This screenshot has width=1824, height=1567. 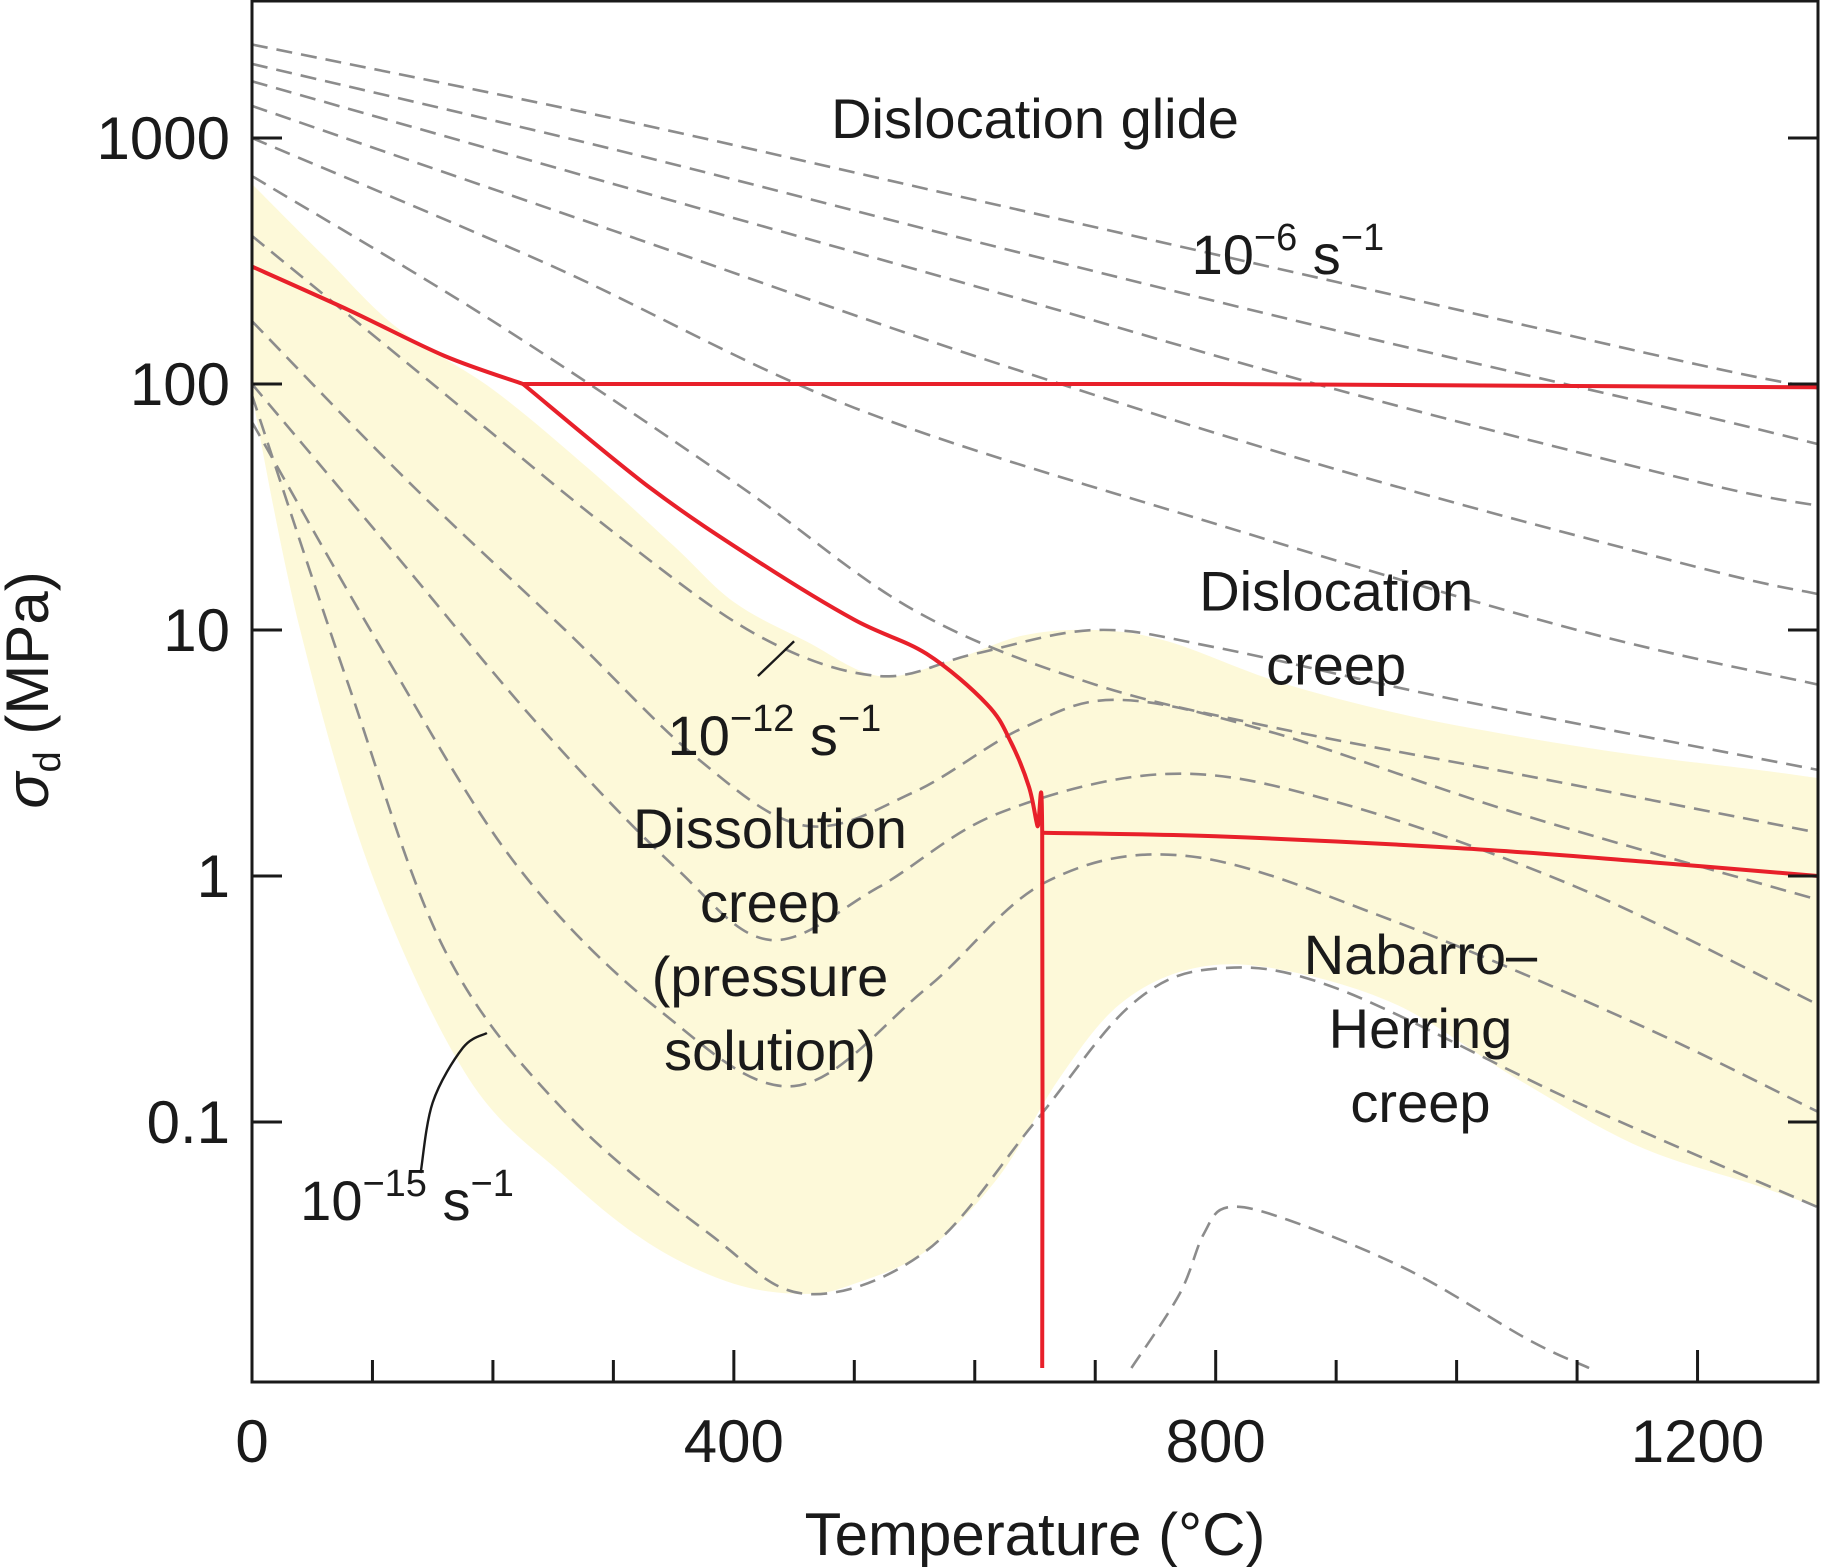 I want to click on y-axis-title: σd (MPa), so click(x=34, y=689).